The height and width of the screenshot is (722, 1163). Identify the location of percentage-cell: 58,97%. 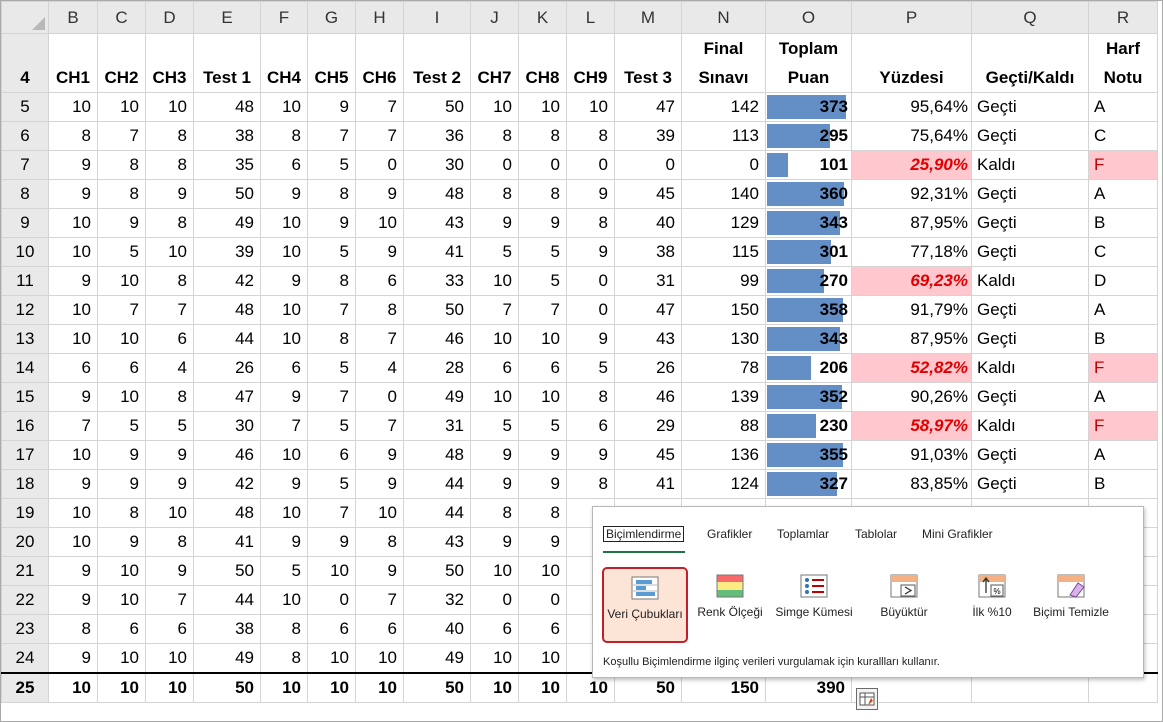
(911, 426).